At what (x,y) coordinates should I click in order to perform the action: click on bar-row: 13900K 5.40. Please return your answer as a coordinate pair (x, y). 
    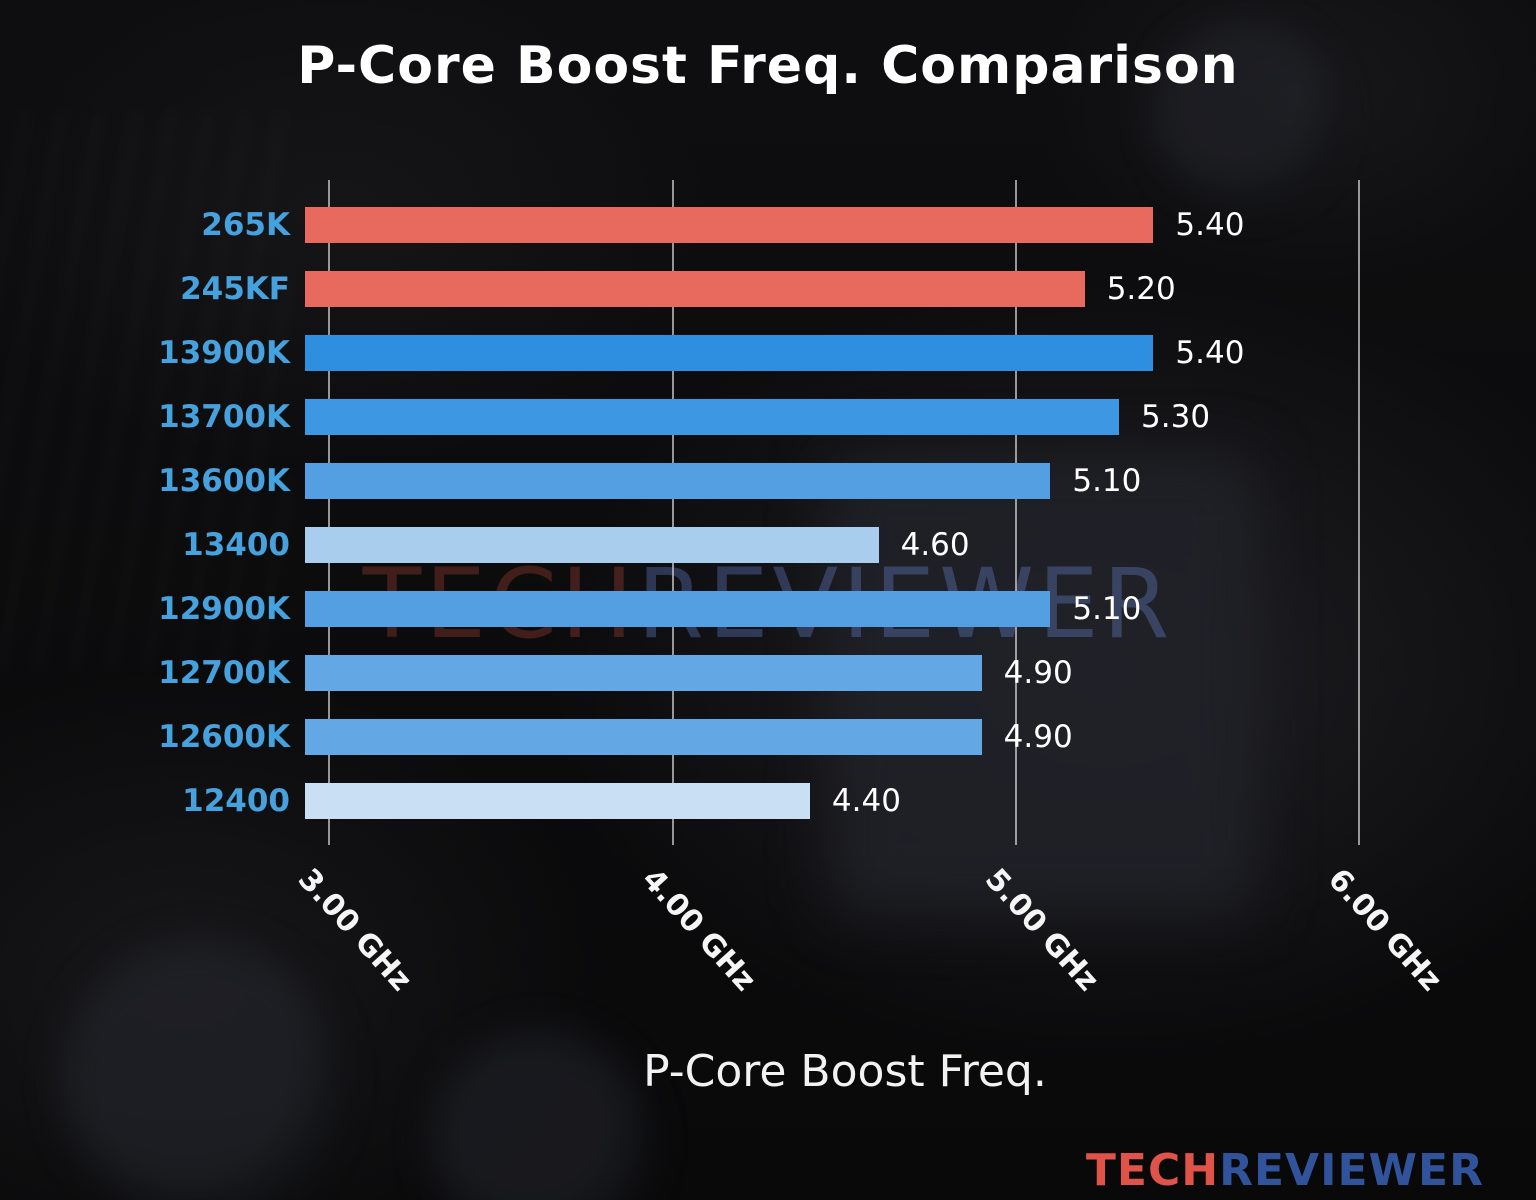
    Looking at the image, I should click on (768, 353).